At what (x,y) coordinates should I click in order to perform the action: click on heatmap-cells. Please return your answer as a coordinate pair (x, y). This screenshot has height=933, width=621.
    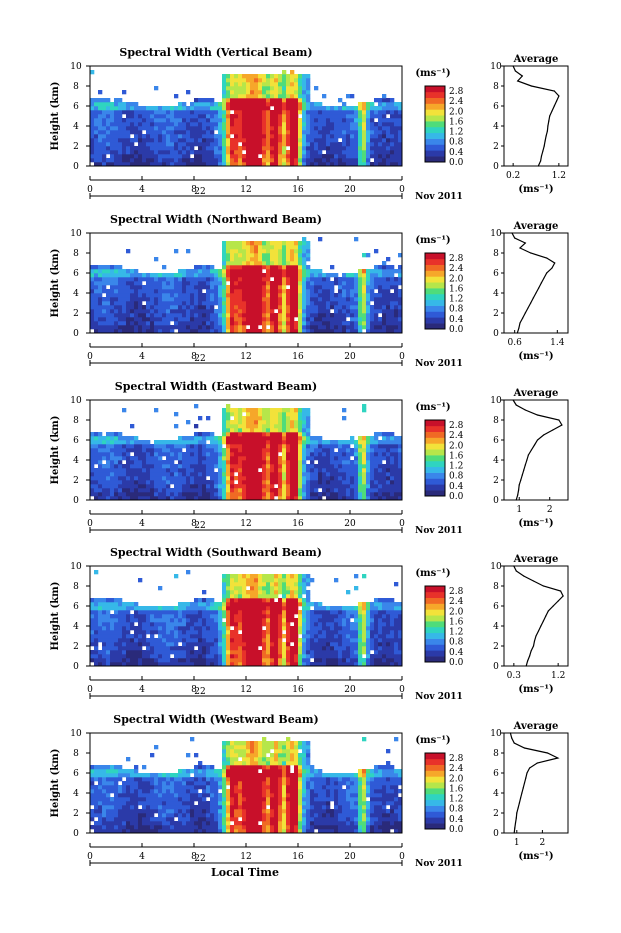
    Looking at the image, I should click on (246, 285).